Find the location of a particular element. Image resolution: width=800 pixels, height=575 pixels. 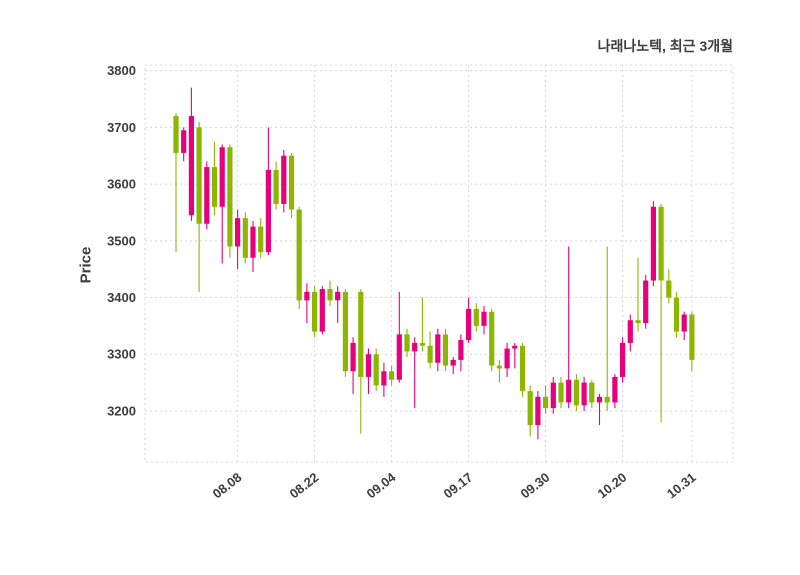

y-tick-label: 3300 is located at coordinates (121, 354).